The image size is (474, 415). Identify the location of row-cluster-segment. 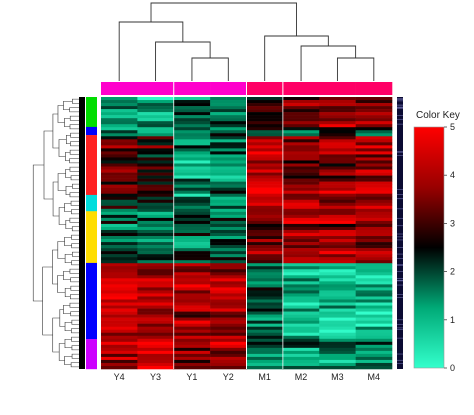
(91, 203).